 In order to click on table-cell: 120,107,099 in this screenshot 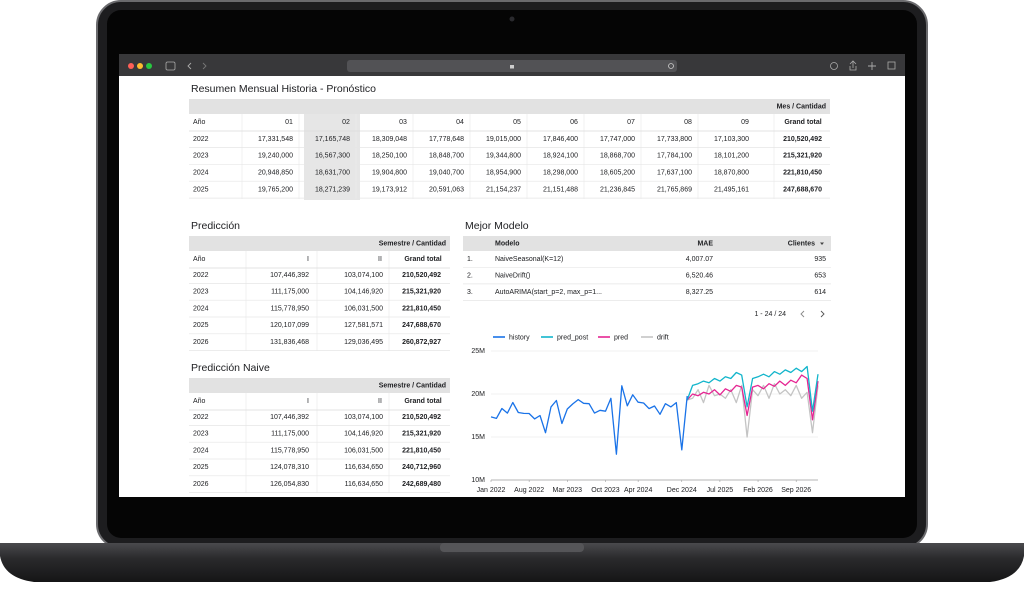, I will do `click(289, 325)`.